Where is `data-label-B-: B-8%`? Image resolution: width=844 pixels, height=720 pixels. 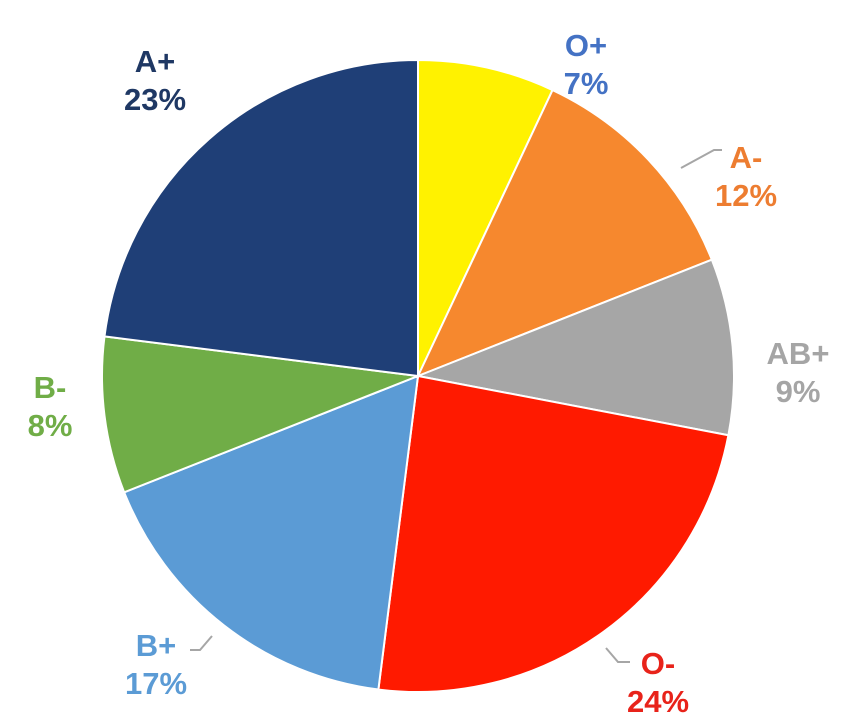 data-label-B-: B-8% is located at coordinates (50, 406).